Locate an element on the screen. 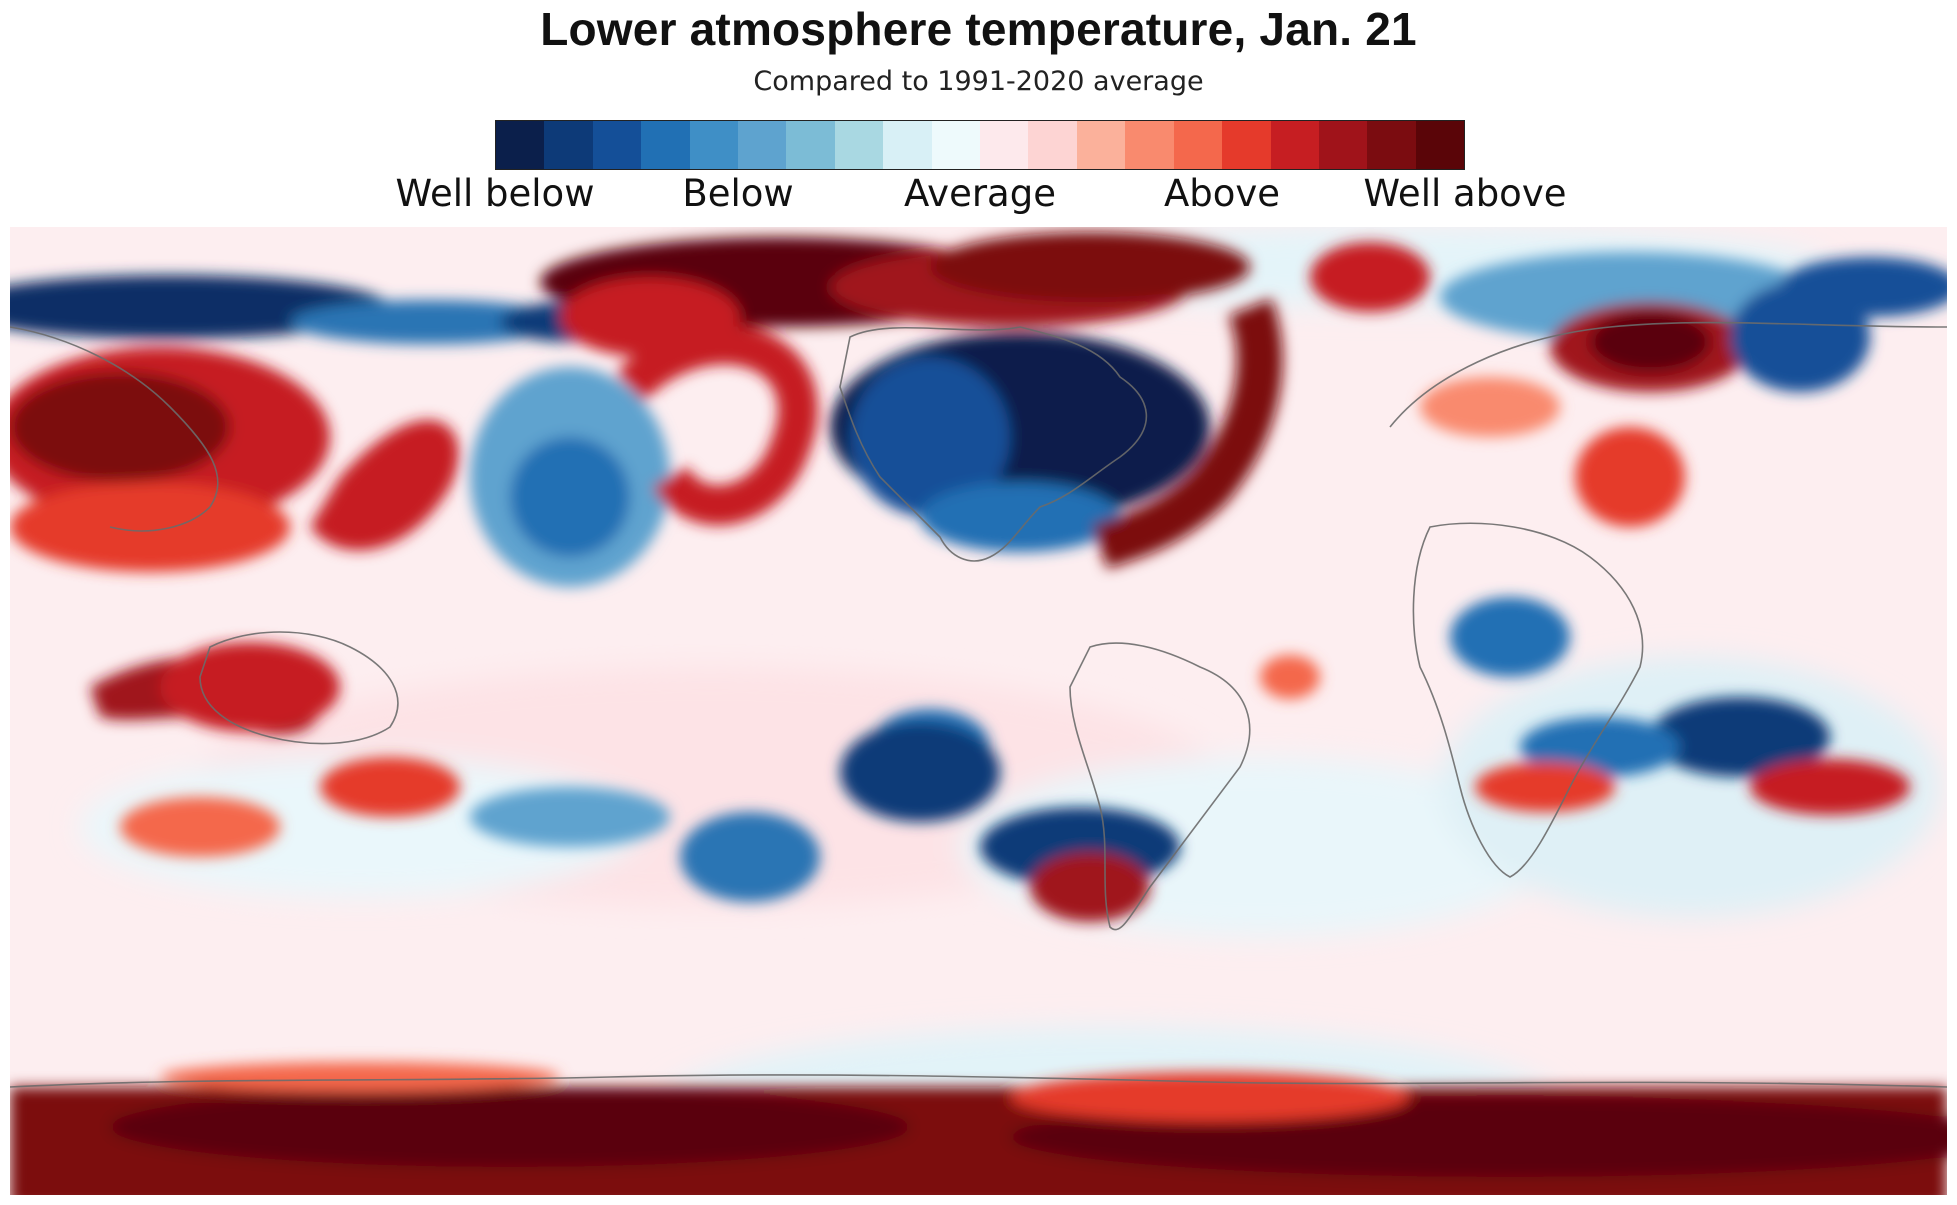  legend-label-well-below: Well below is located at coordinates (495, 193).